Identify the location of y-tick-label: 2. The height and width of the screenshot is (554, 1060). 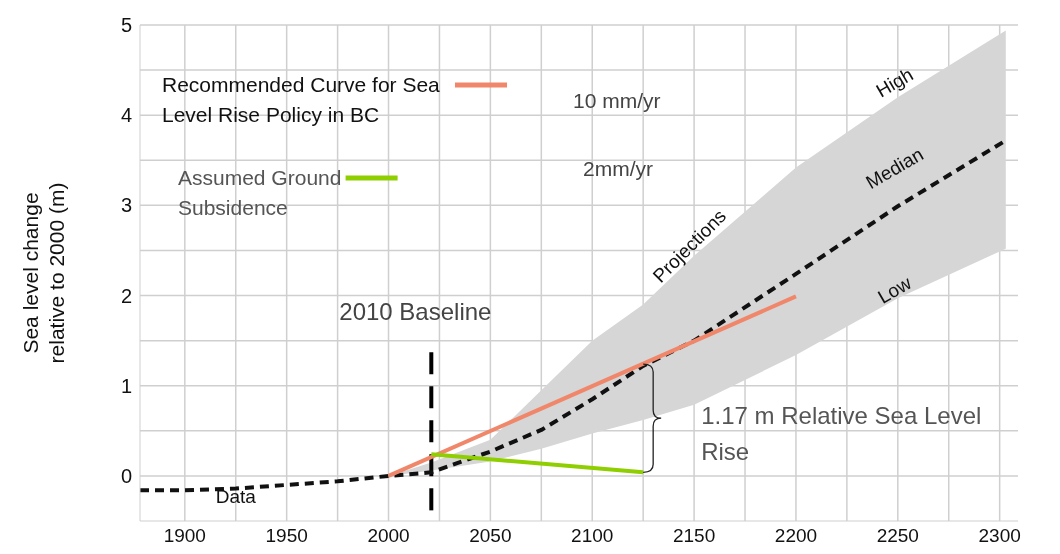
(126, 295).